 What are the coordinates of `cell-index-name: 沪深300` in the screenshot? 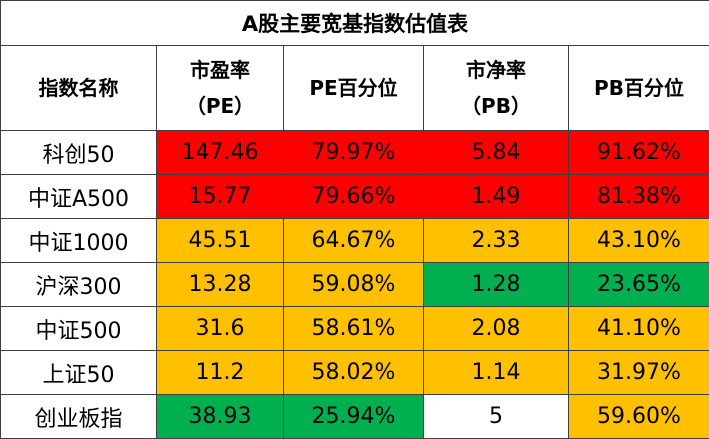 It's located at (79, 285).